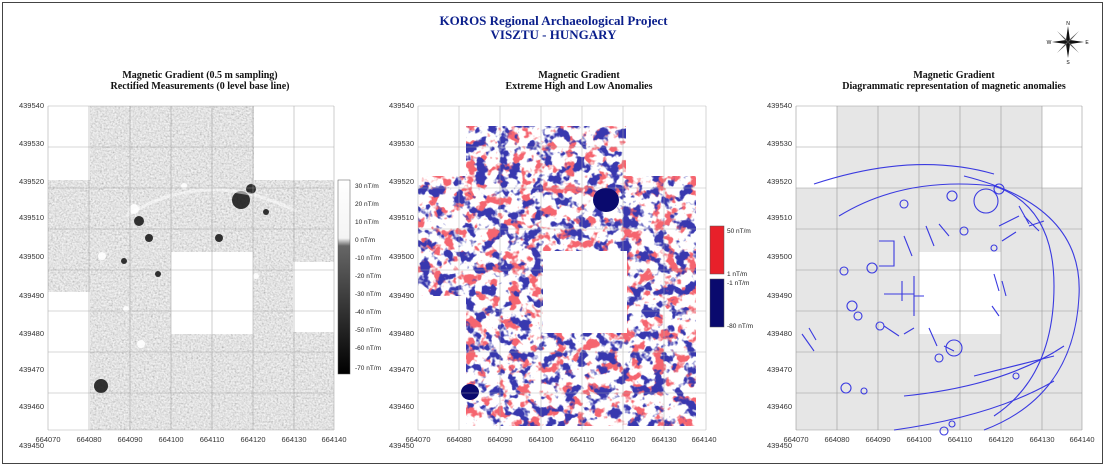 The image size is (1107, 468). Describe the element at coordinates (401, 143) in the screenshot. I see `p2-ytick-439530: 439530` at that location.